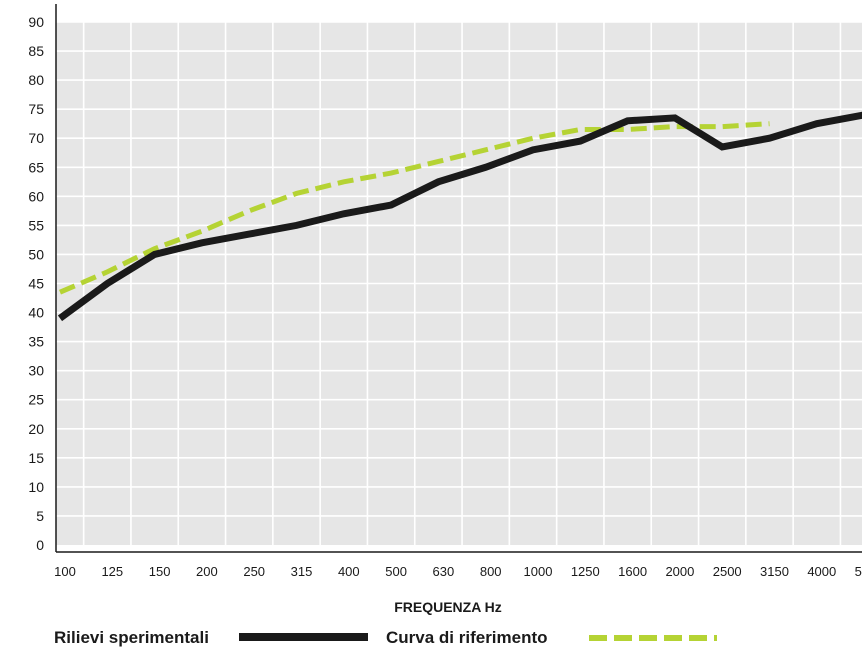  What do you see at coordinates (36, 371) in the screenshot?
I see `y-tick-label: 30` at bounding box center [36, 371].